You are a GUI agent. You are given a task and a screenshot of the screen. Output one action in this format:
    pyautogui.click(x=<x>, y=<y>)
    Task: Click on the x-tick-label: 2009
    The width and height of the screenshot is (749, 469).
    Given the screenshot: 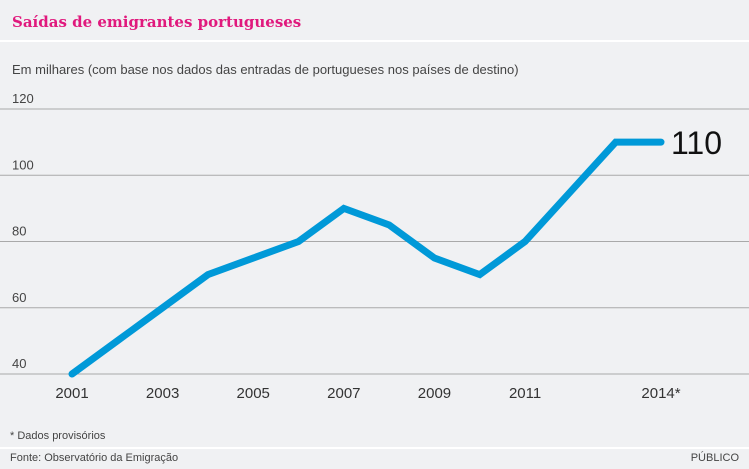 What is the action you would take?
    pyautogui.click(x=434, y=393)
    